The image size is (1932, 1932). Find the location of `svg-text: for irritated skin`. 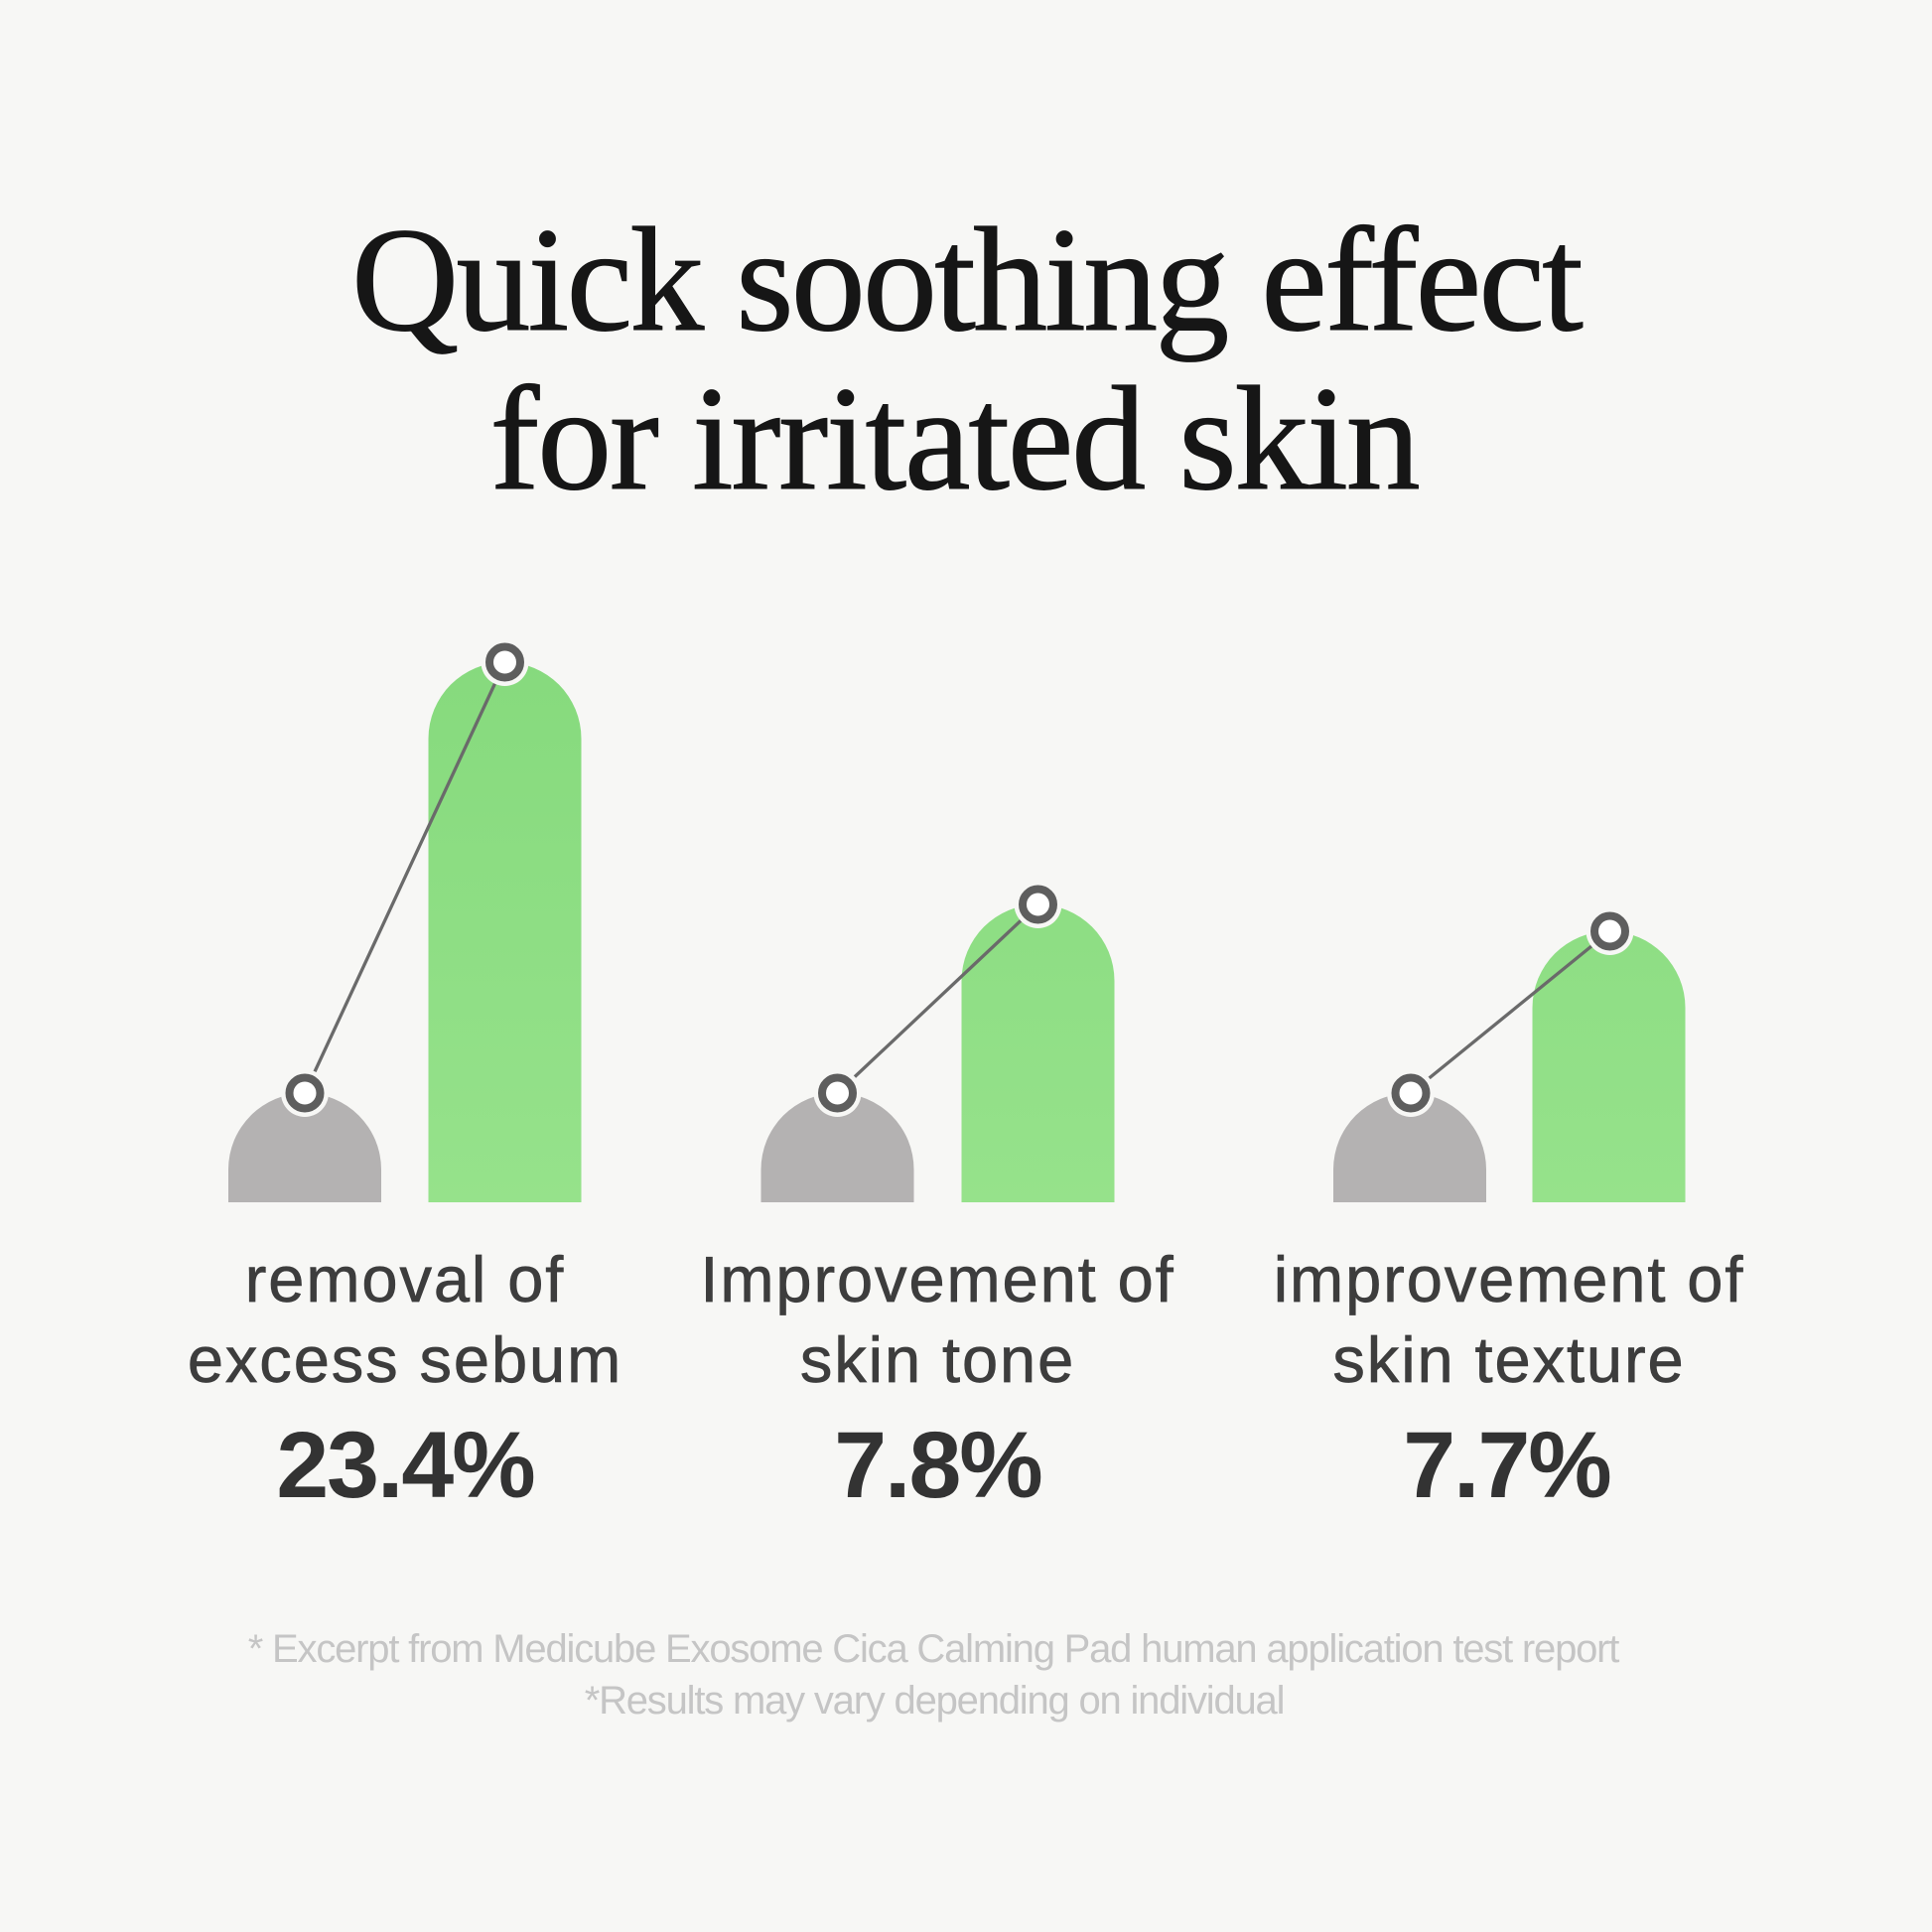

svg-text: for irritated skin is located at coordinates (954, 438).